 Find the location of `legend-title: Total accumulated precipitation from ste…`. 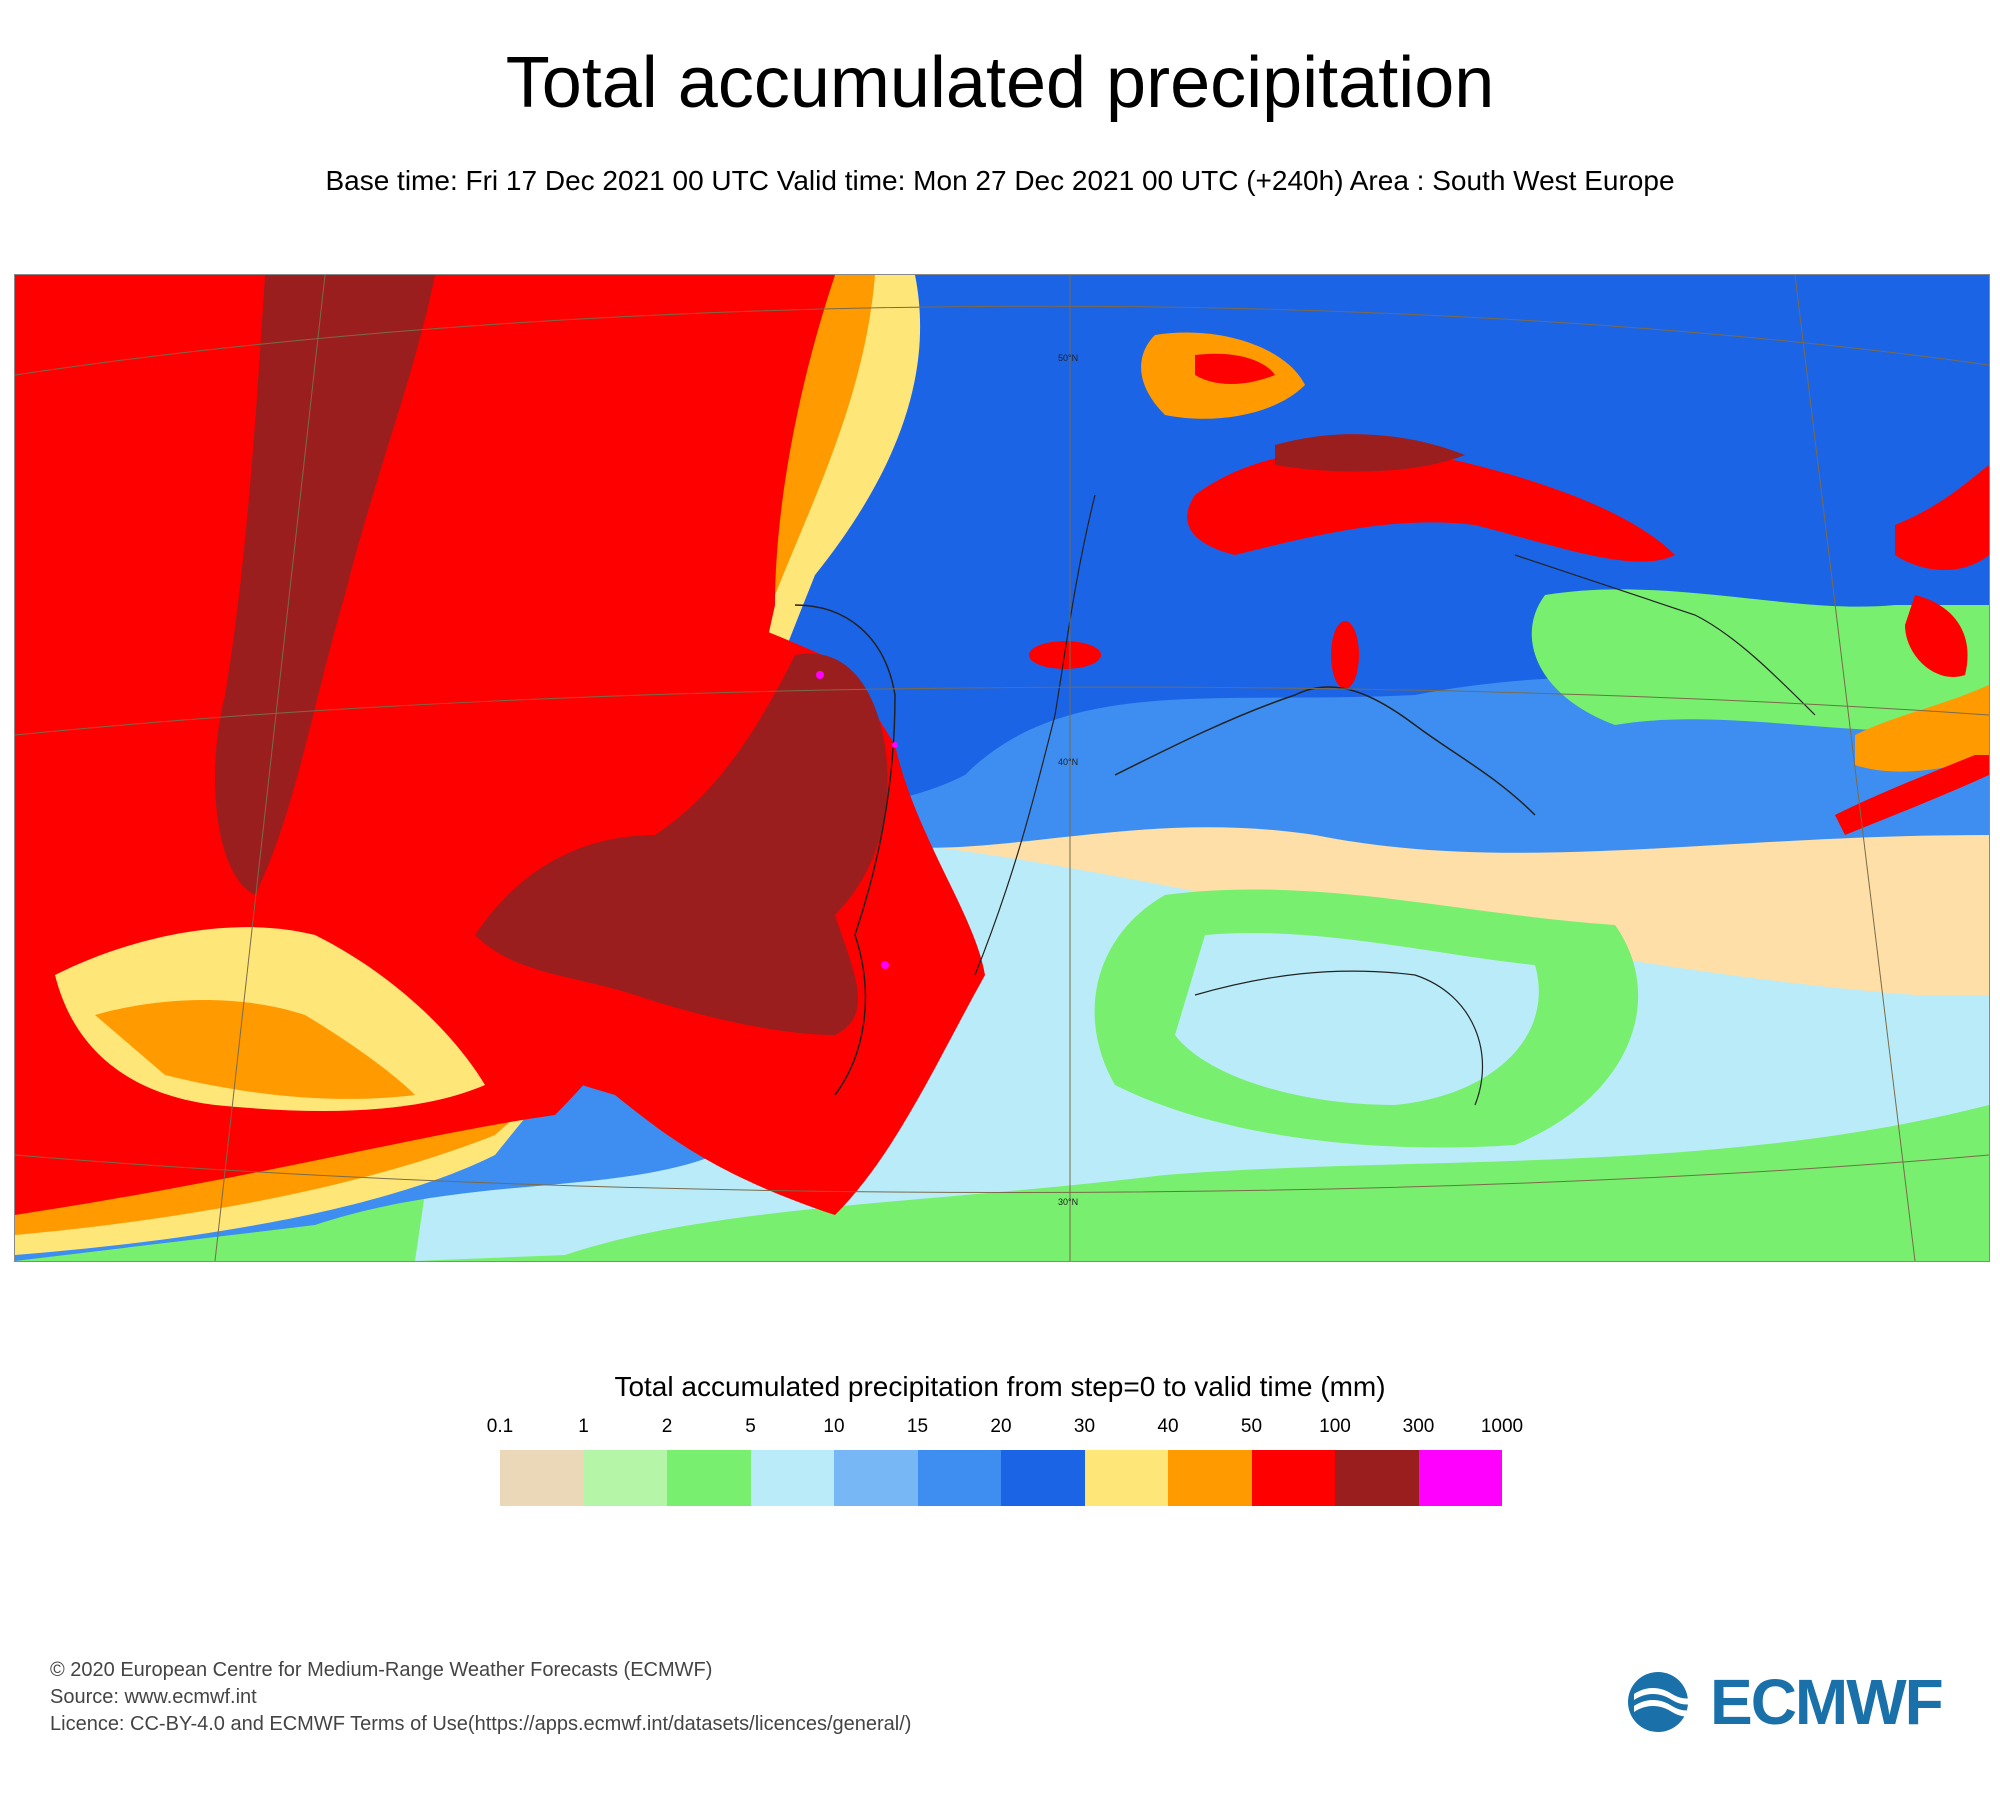

legend-title: Total accumulated precipitation from ste… is located at coordinates (1000, 1386).